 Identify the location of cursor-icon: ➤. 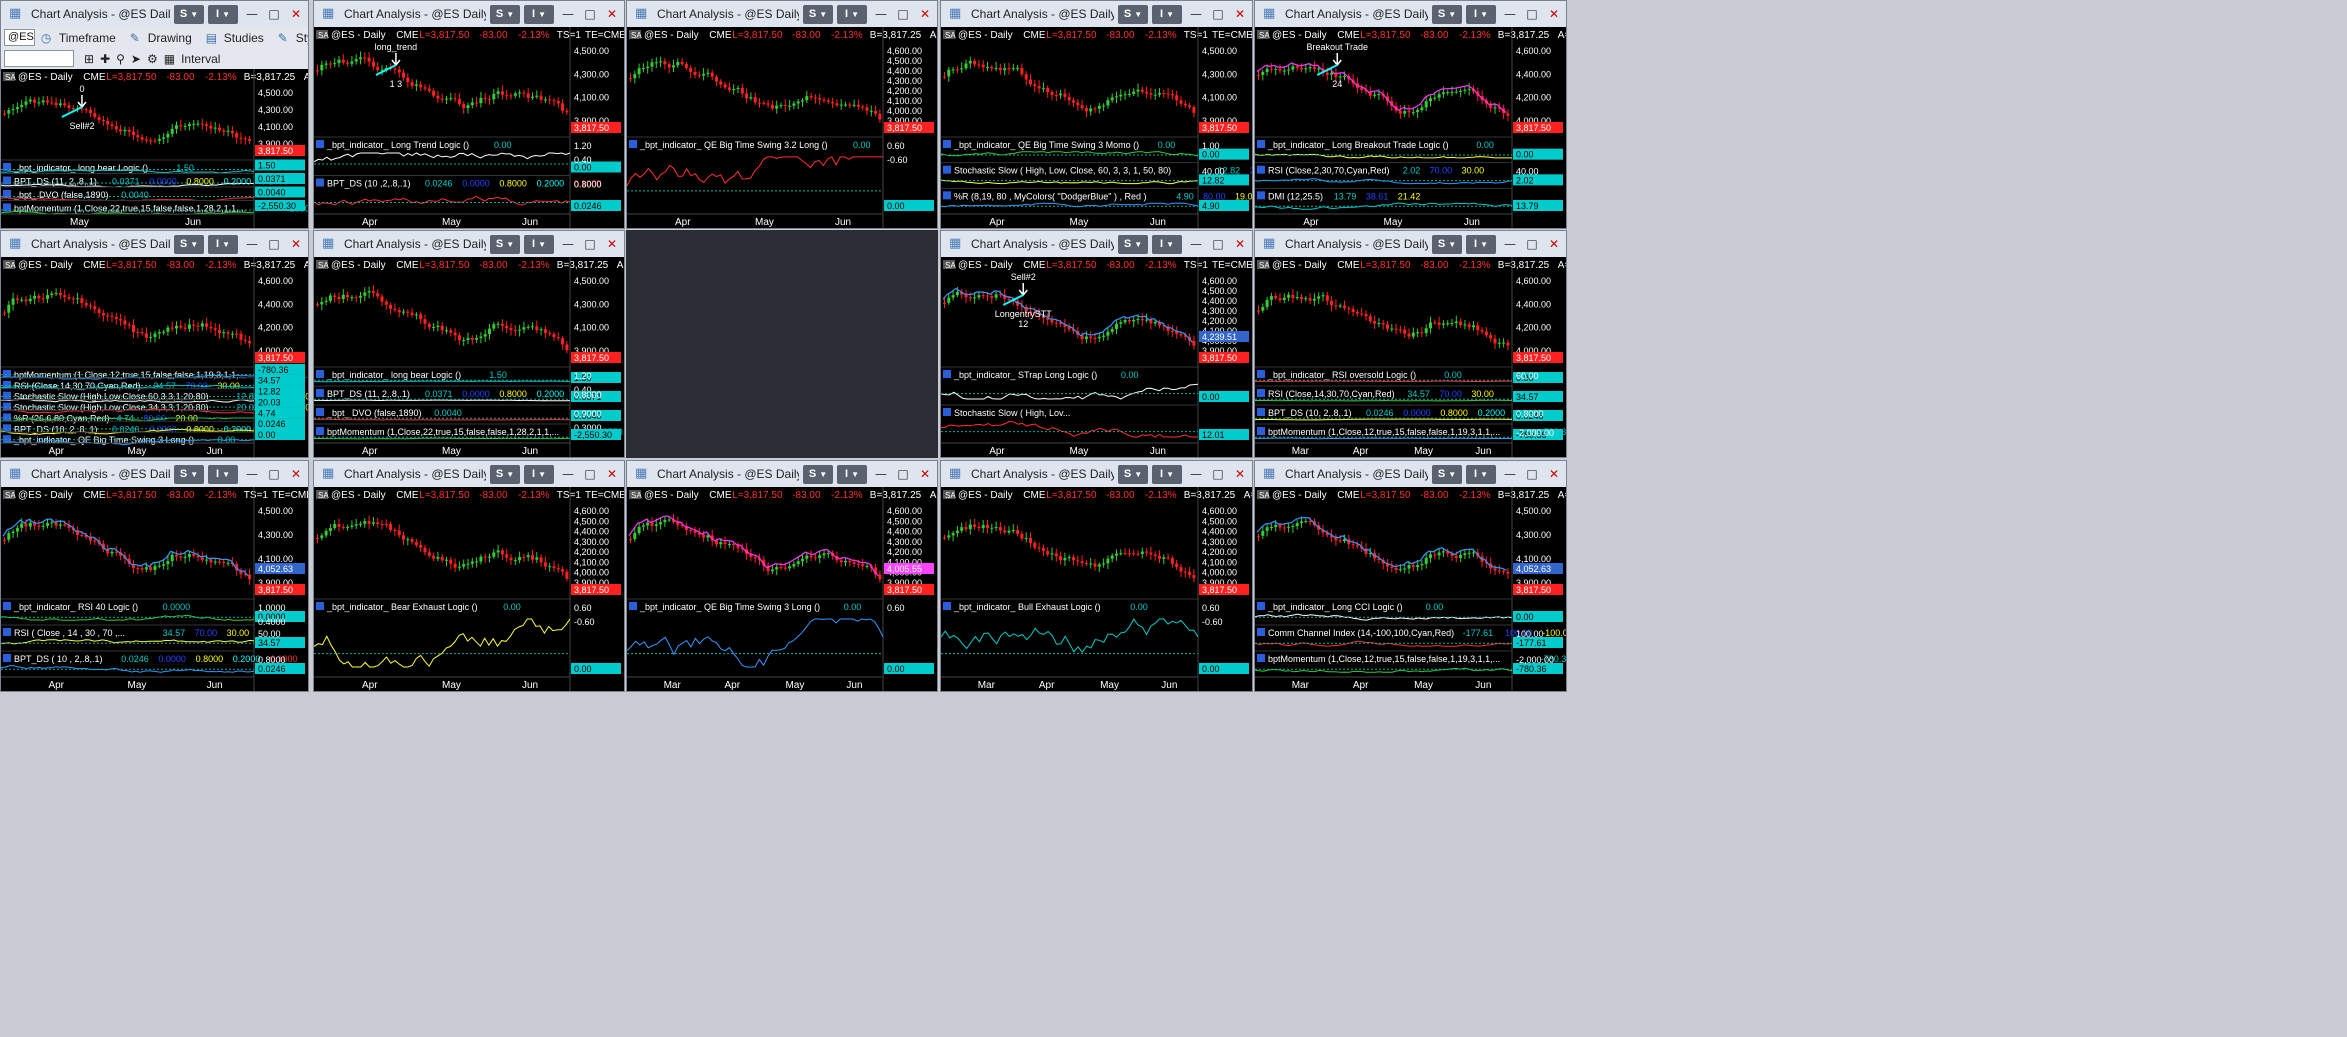
(135, 58).